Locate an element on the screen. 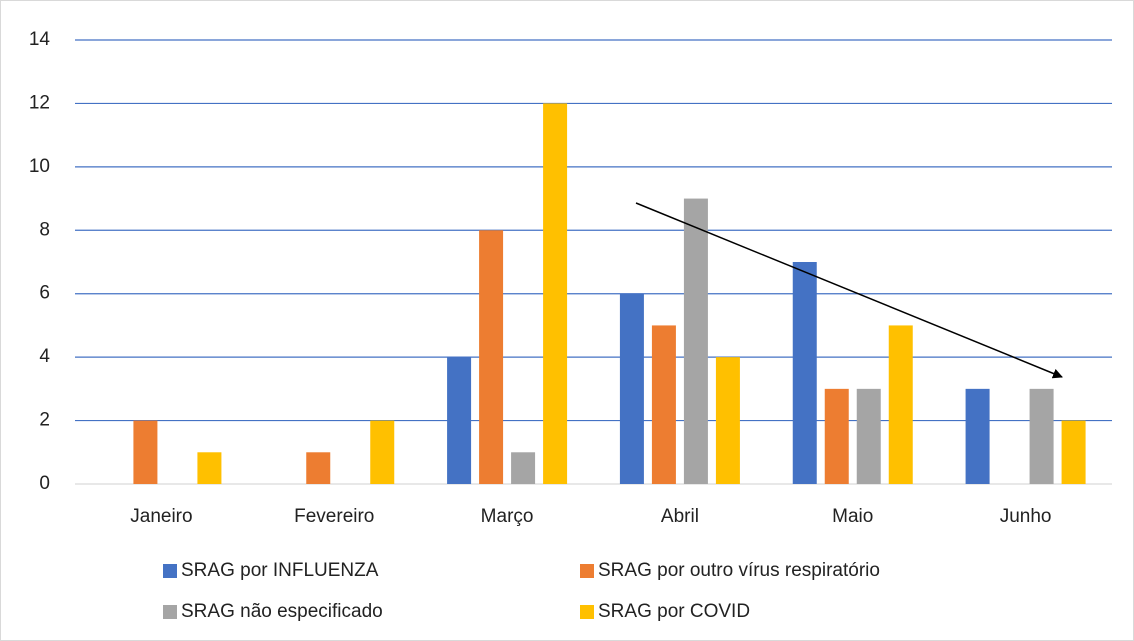 This screenshot has width=1134, height=641. x-tick-label: Janeiro is located at coordinates (161, 516).